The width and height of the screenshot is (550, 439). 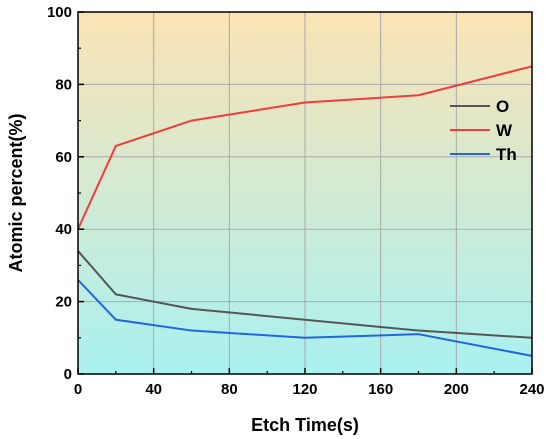 I want to click on x-tick-label: 200, so click(x=456, y=389).